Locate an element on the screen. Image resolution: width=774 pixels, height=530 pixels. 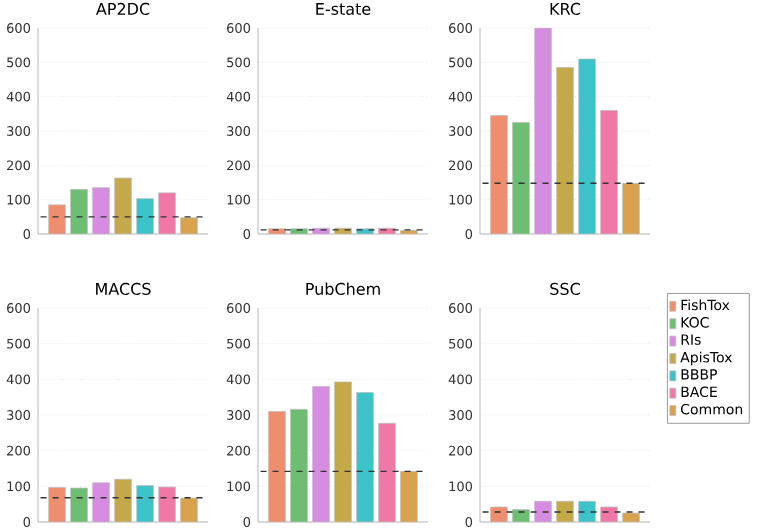
chart-title: KRC is located at coordinates (565, 8).